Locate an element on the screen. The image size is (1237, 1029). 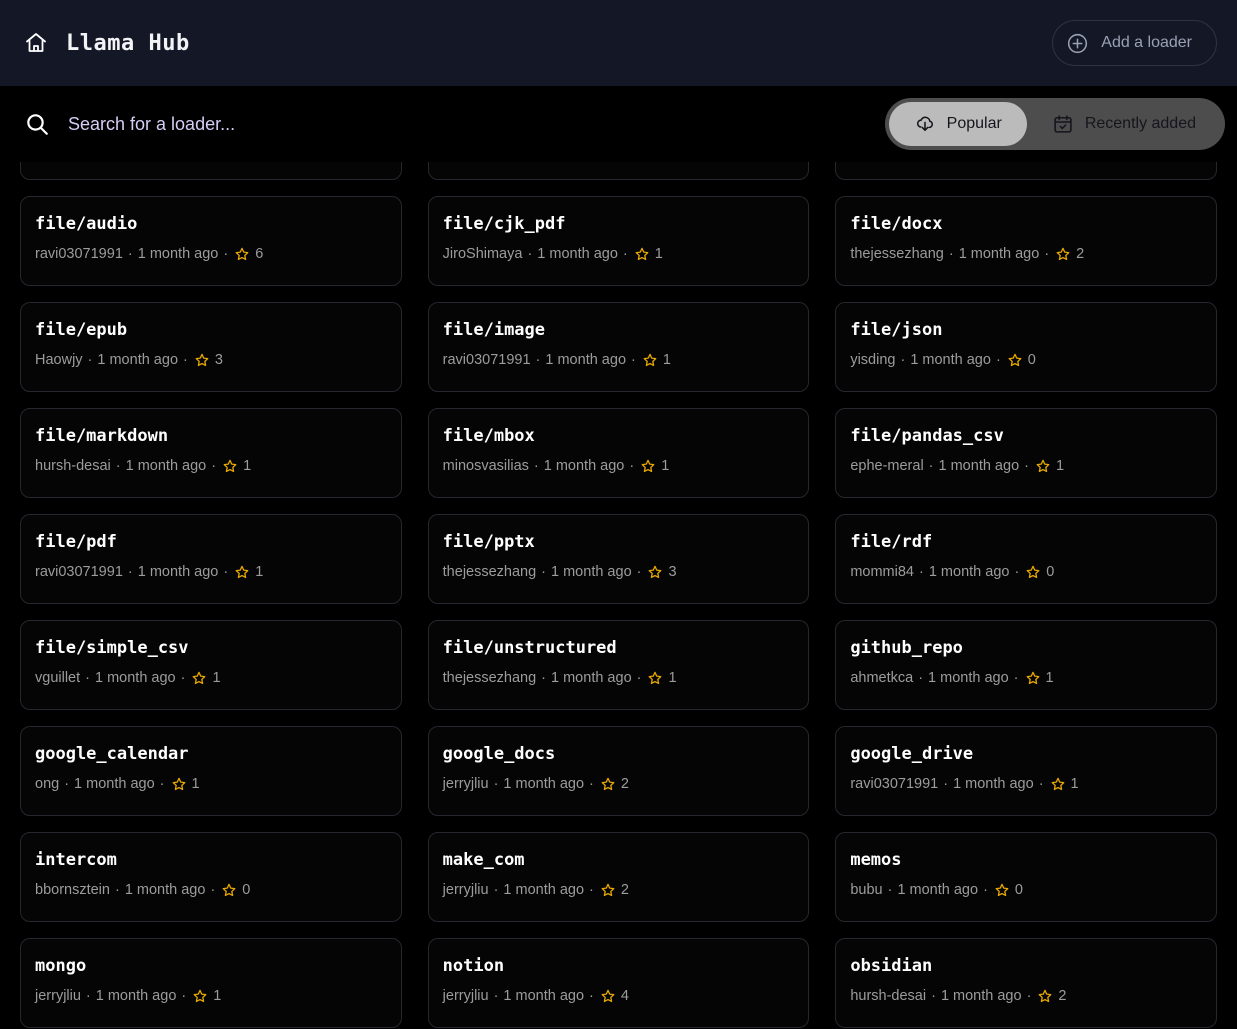
loader-card-title: file/pandas_csv is located at coordinates (927, 436).